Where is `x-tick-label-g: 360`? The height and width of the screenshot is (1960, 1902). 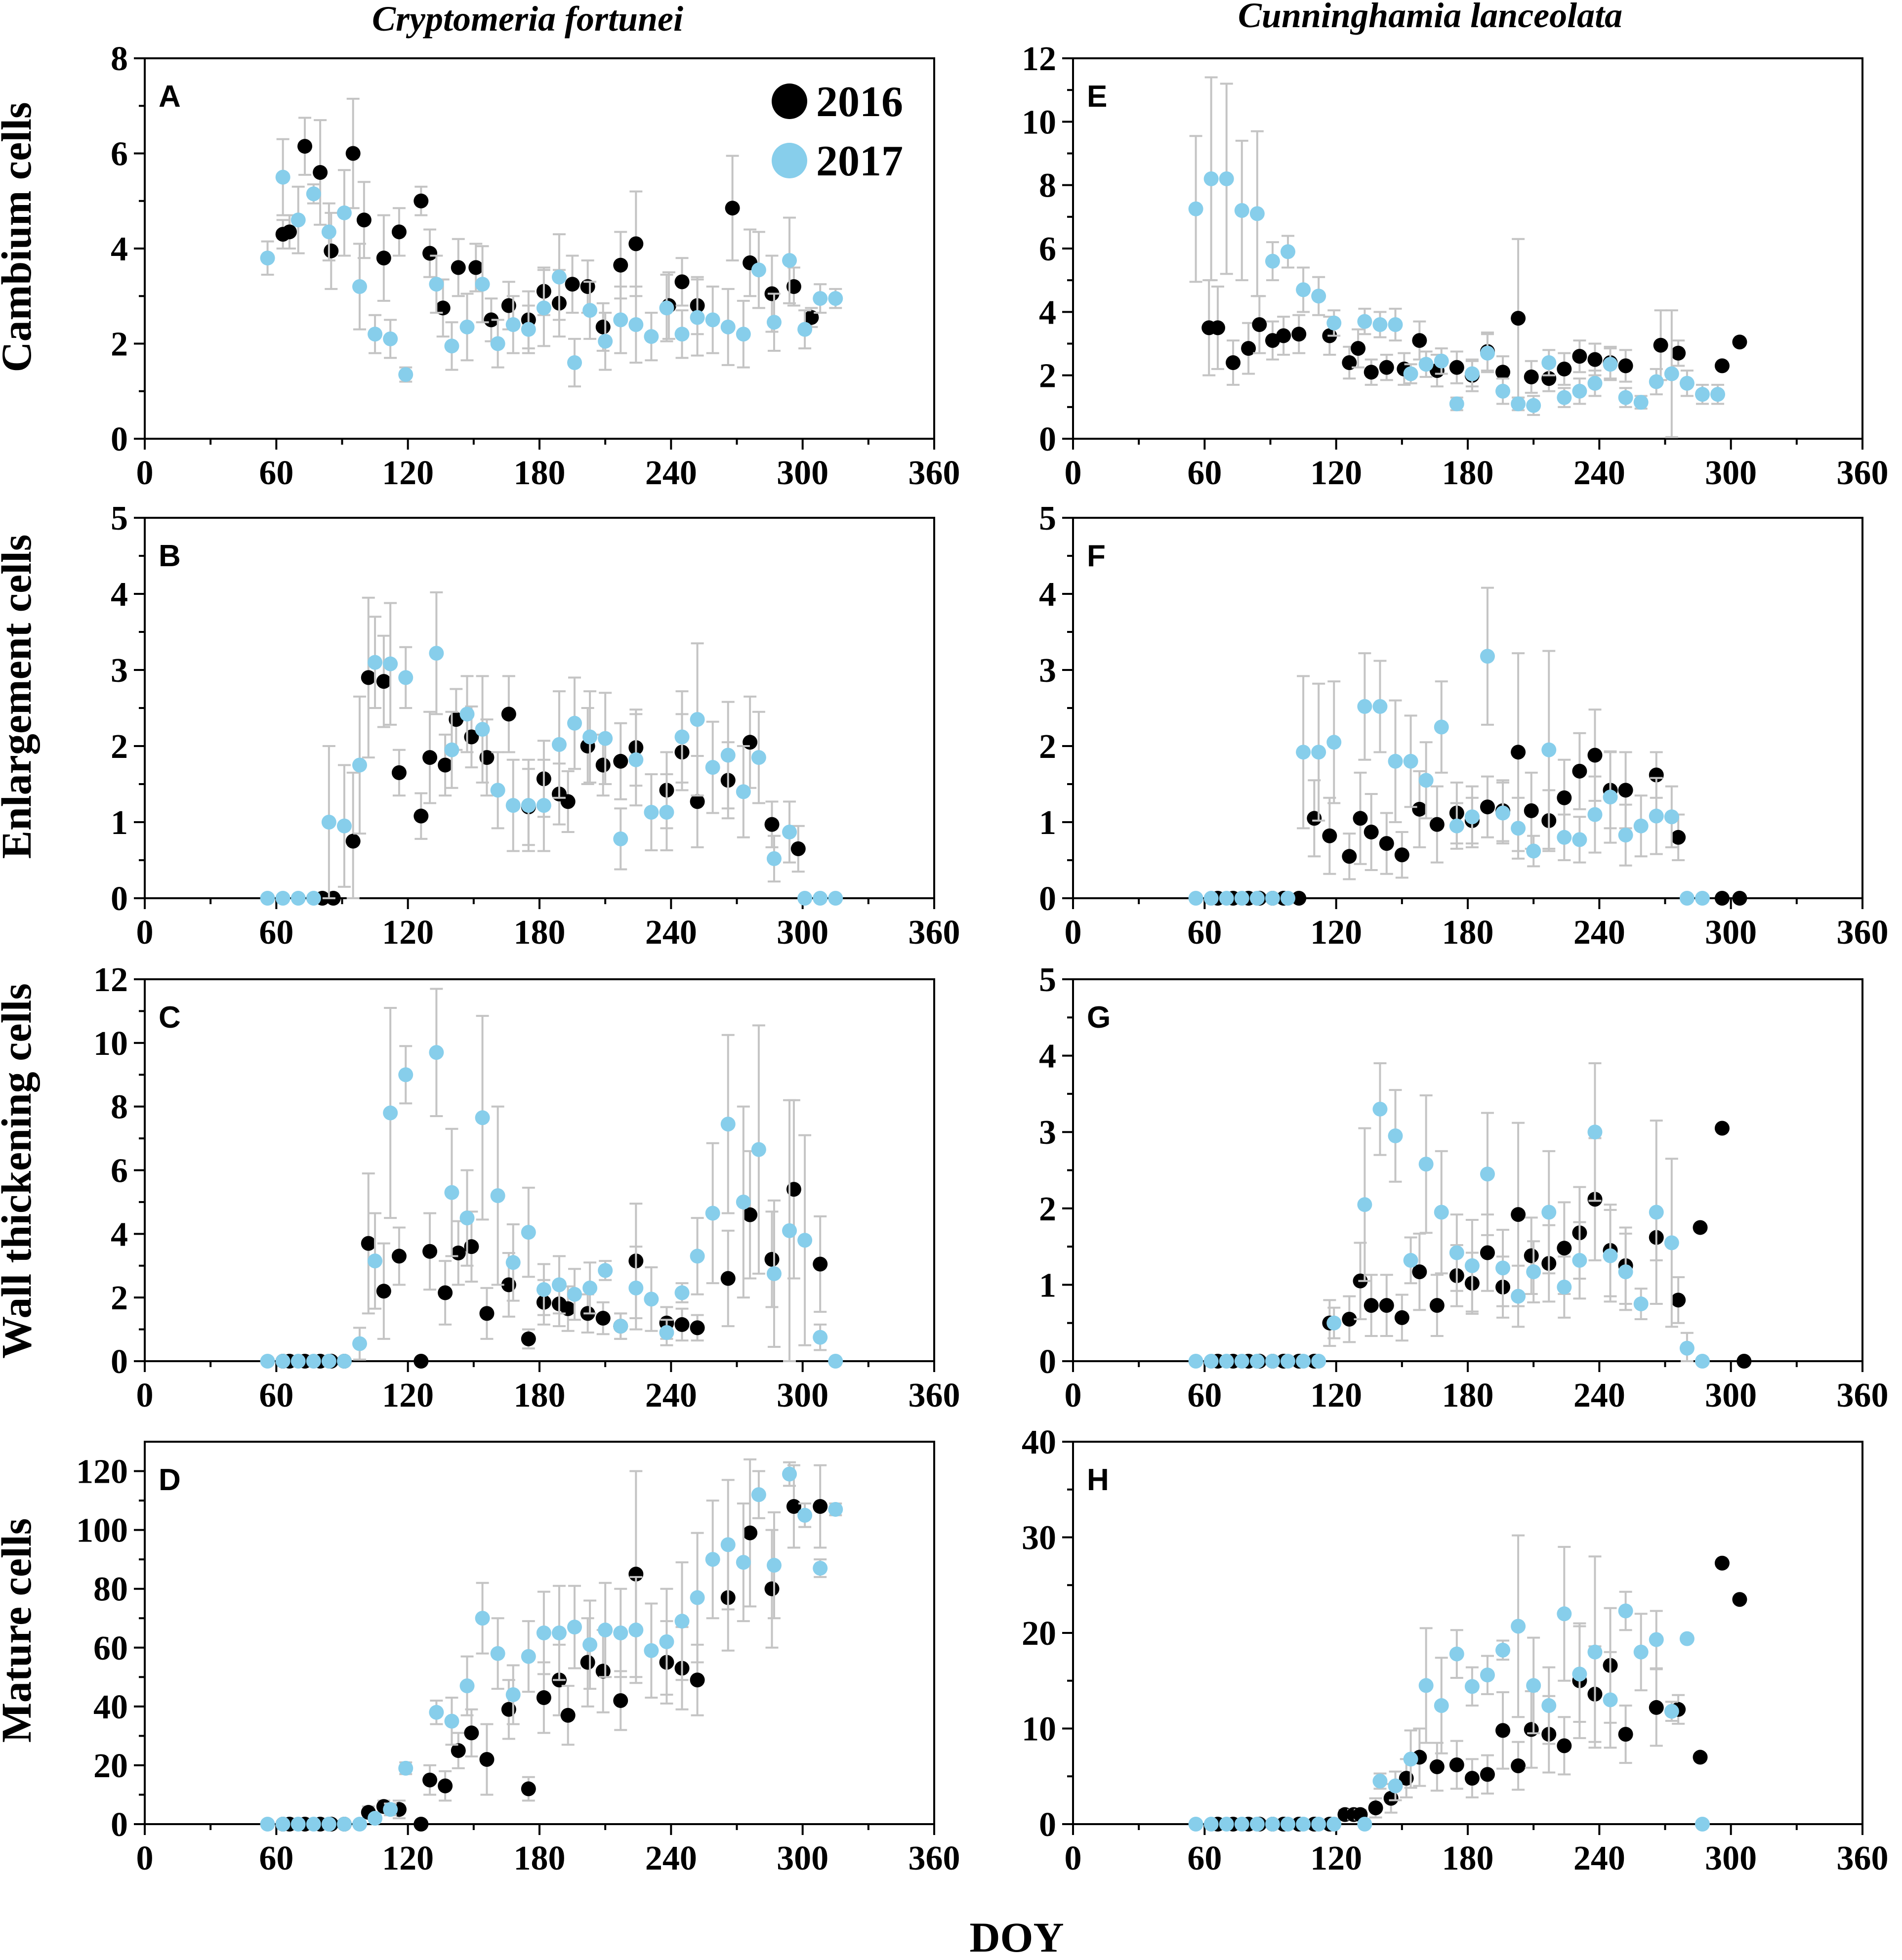 x-tick-label-g: 360 is located at coordinates (1863, 1395).